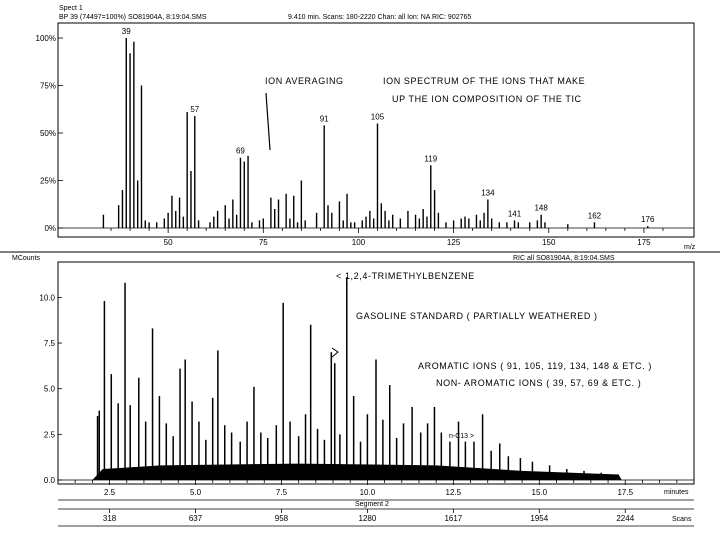  I want to click on spectrum-peak-label: 39, so click(126, 31).